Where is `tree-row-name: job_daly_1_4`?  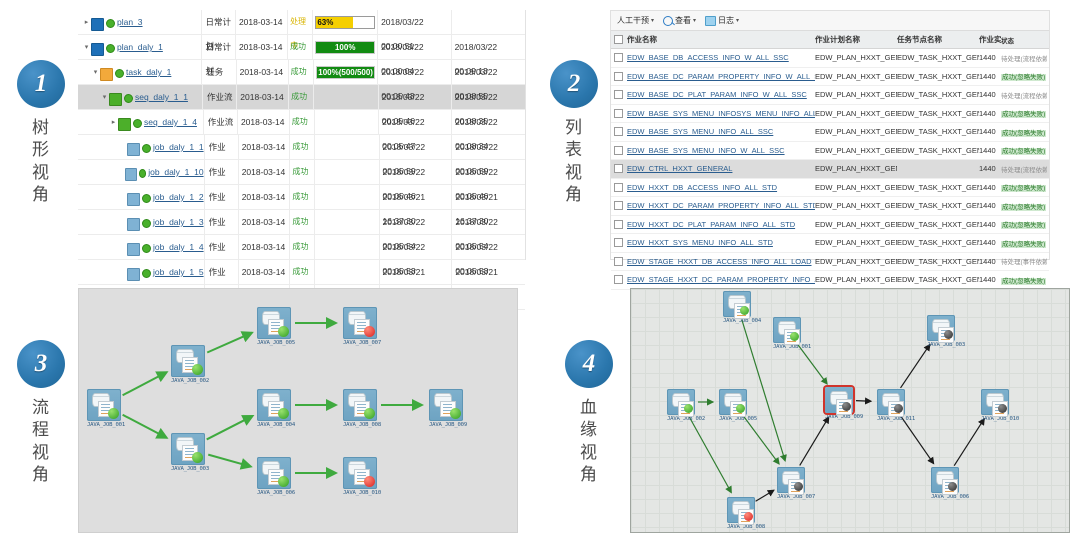 tree-row-name: job_daly_1_4 is located at coordinates (141, 247).